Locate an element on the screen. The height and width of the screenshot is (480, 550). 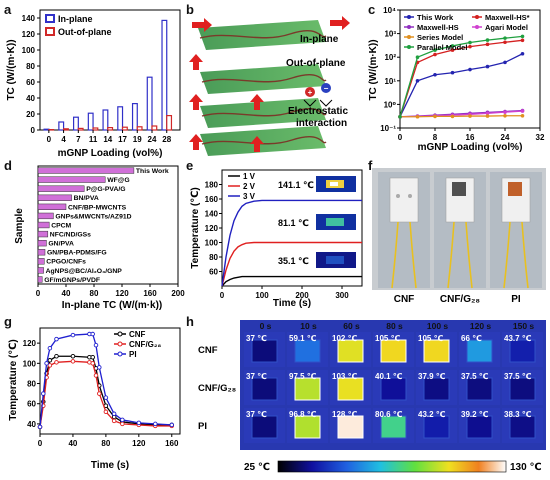
x-tick-label: 80 is located at coordinates (94, 293).